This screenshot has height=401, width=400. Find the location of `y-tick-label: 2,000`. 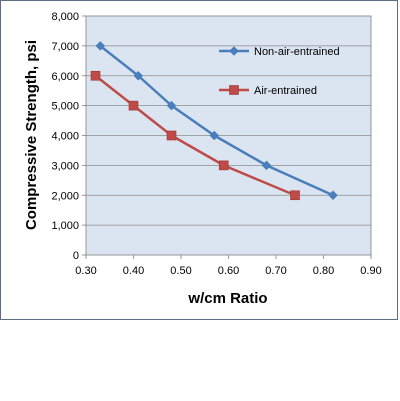

y-tick-label: 2,000 is located at coordinates (65, 196).